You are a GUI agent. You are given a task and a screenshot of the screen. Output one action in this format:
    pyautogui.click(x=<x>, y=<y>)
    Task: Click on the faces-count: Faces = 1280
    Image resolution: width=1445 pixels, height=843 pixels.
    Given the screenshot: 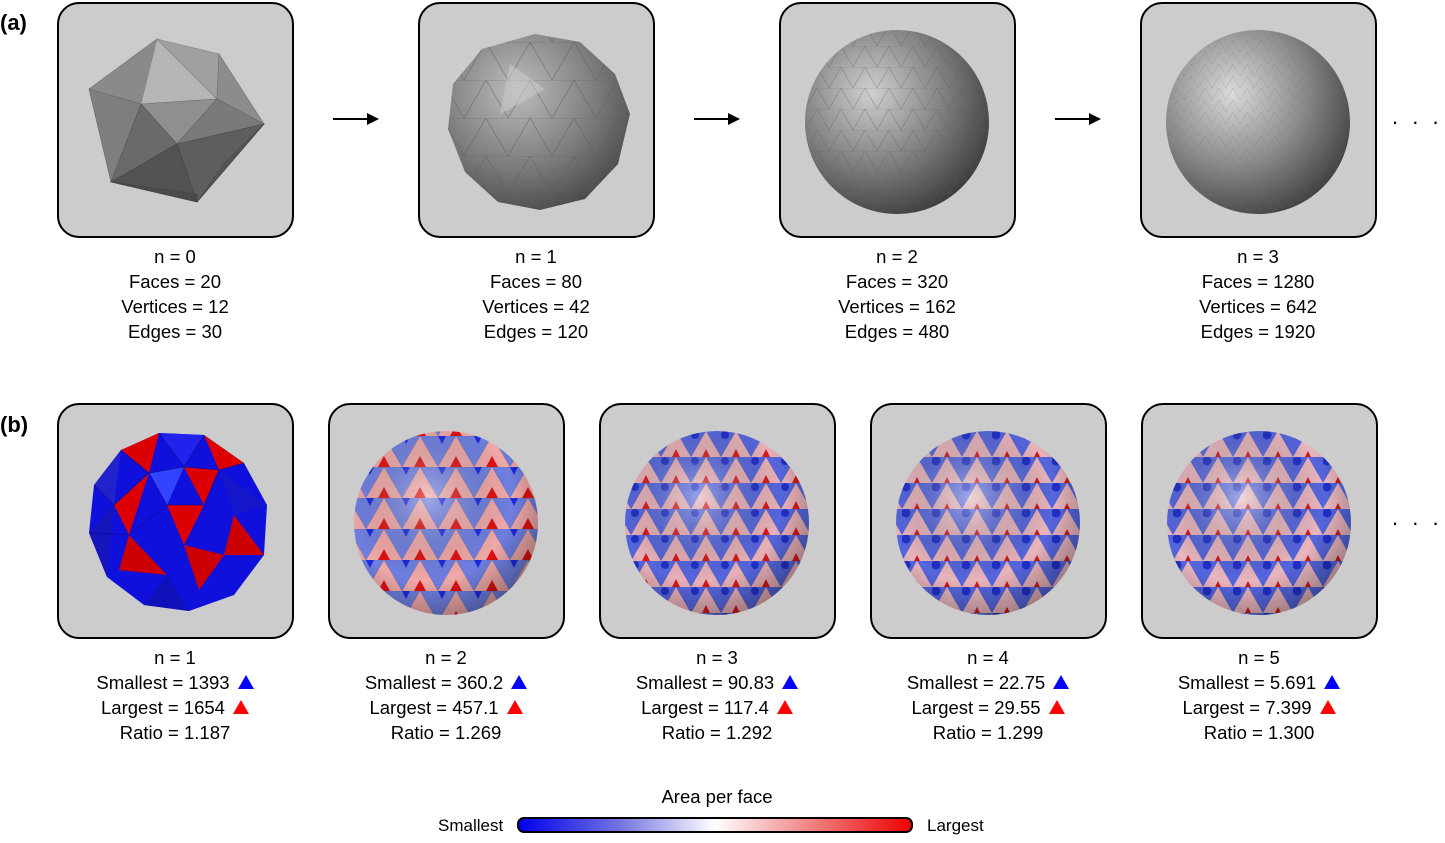 What is the action you would take?
    pyautogui.click(x=1258, y=281)
    